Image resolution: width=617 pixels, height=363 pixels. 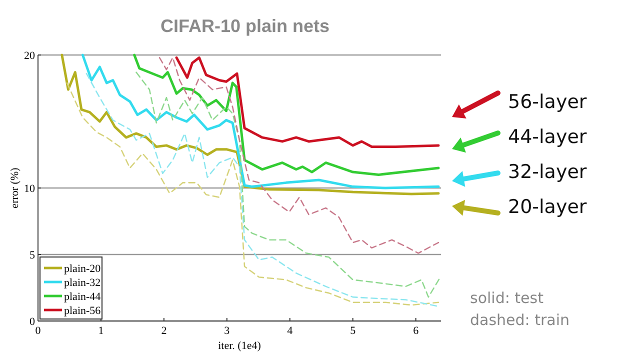 What do you see at coordinates (307, 102) in the screenshot?
I see `line-series` at bounding box center [307, 102].